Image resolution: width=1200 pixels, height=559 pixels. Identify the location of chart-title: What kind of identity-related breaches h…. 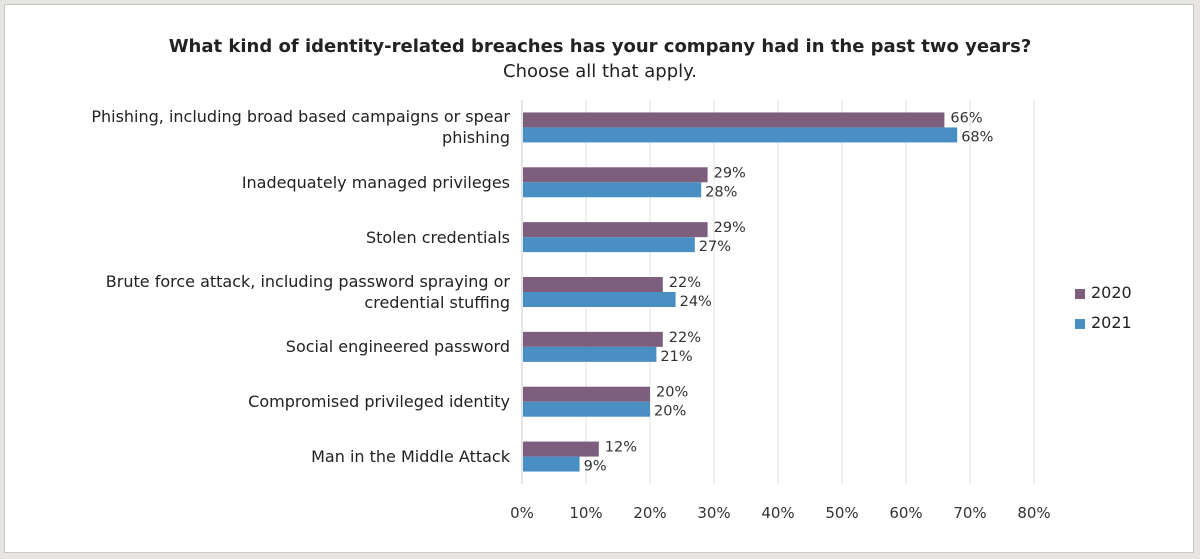
(600, 46).